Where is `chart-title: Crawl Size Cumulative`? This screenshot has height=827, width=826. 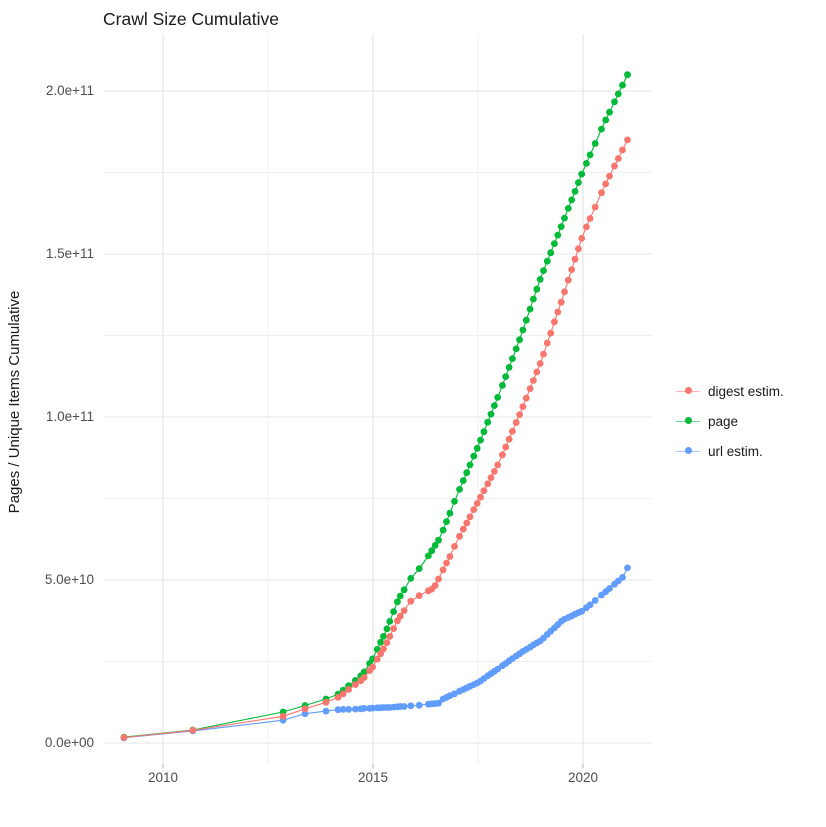
chart-title: Crawl Size Cumulative is located at coordinates (191, 19).